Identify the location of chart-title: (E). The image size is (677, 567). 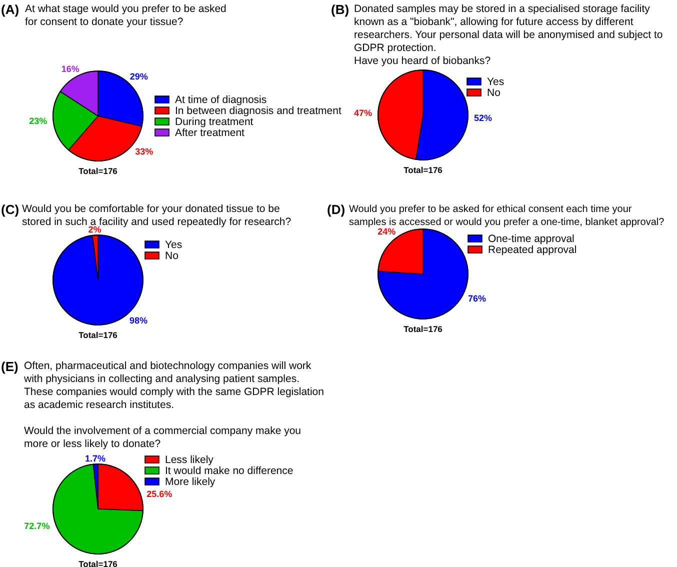
(9, 366).